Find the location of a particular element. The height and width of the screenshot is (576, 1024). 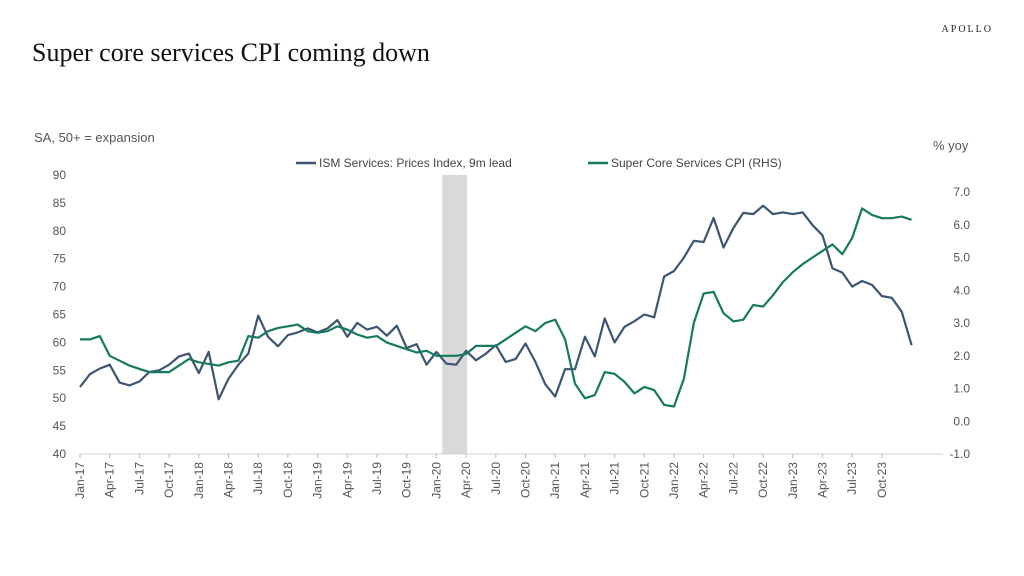

right-tick-label: 6.0 is located at coordinates (961, 225).